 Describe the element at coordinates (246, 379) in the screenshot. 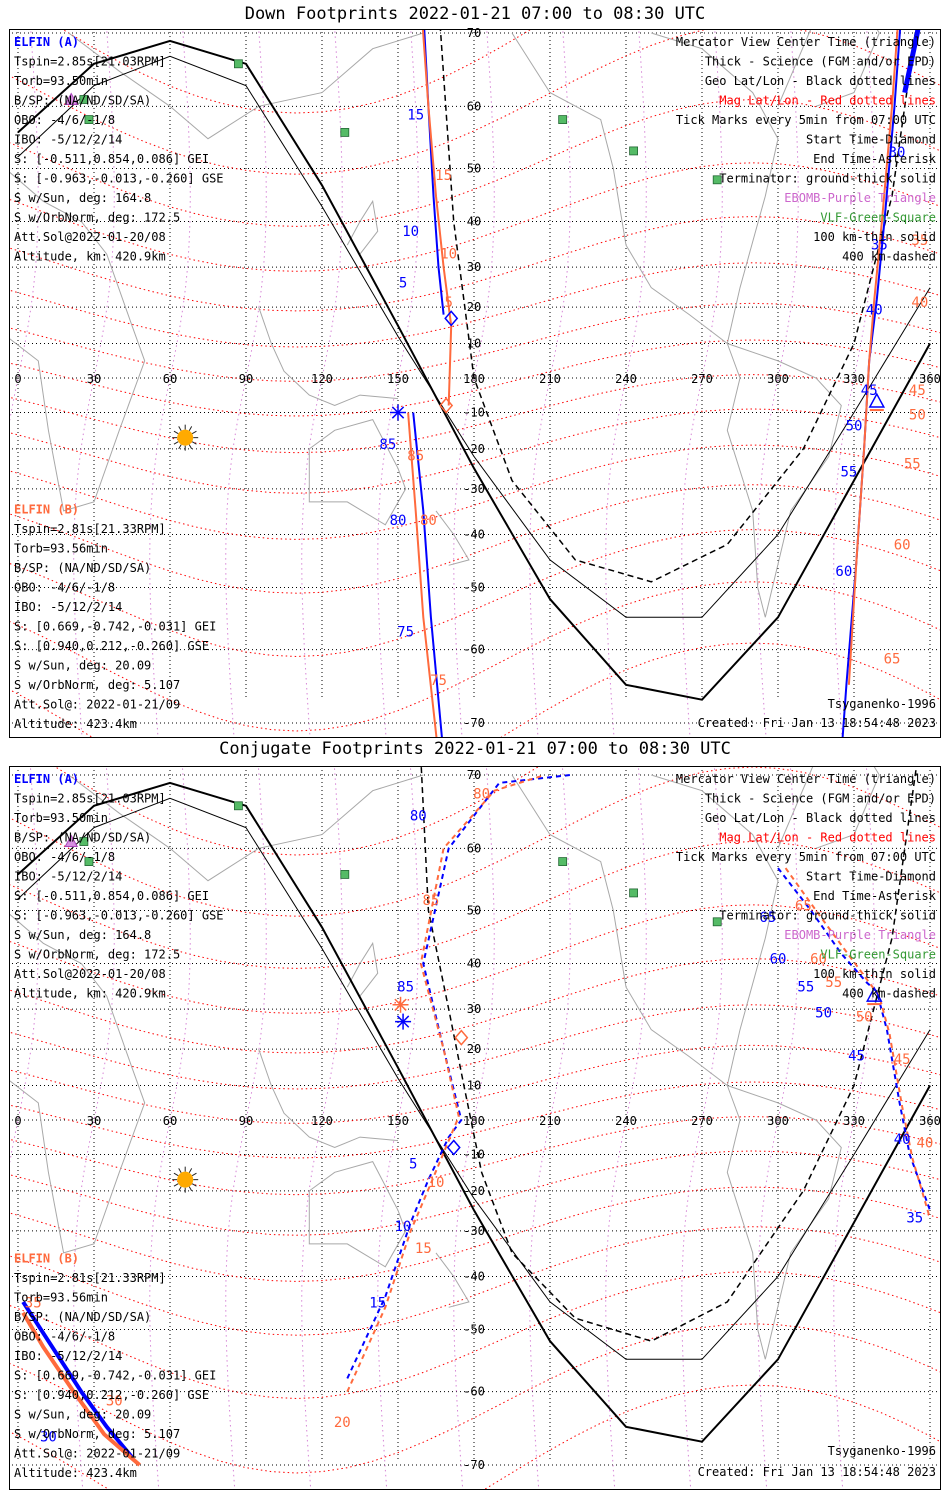

I see `lon-tick-label: 90` at that location.